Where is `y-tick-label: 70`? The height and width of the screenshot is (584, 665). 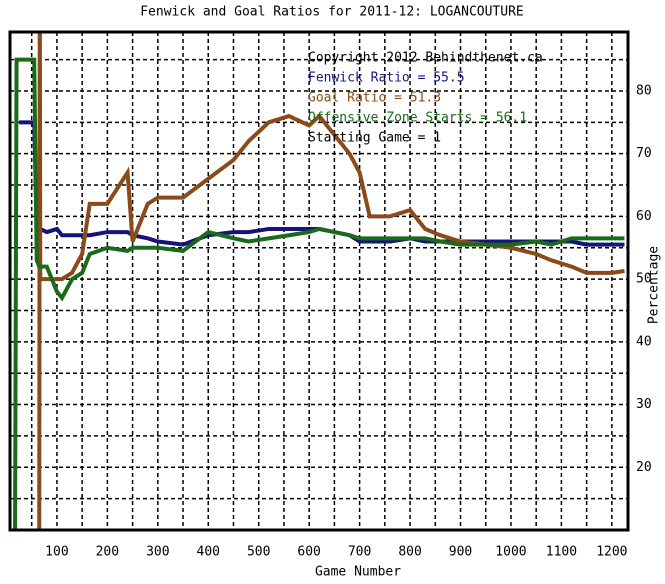
y-tick-label: 70 is located at coordinates (644, 153).